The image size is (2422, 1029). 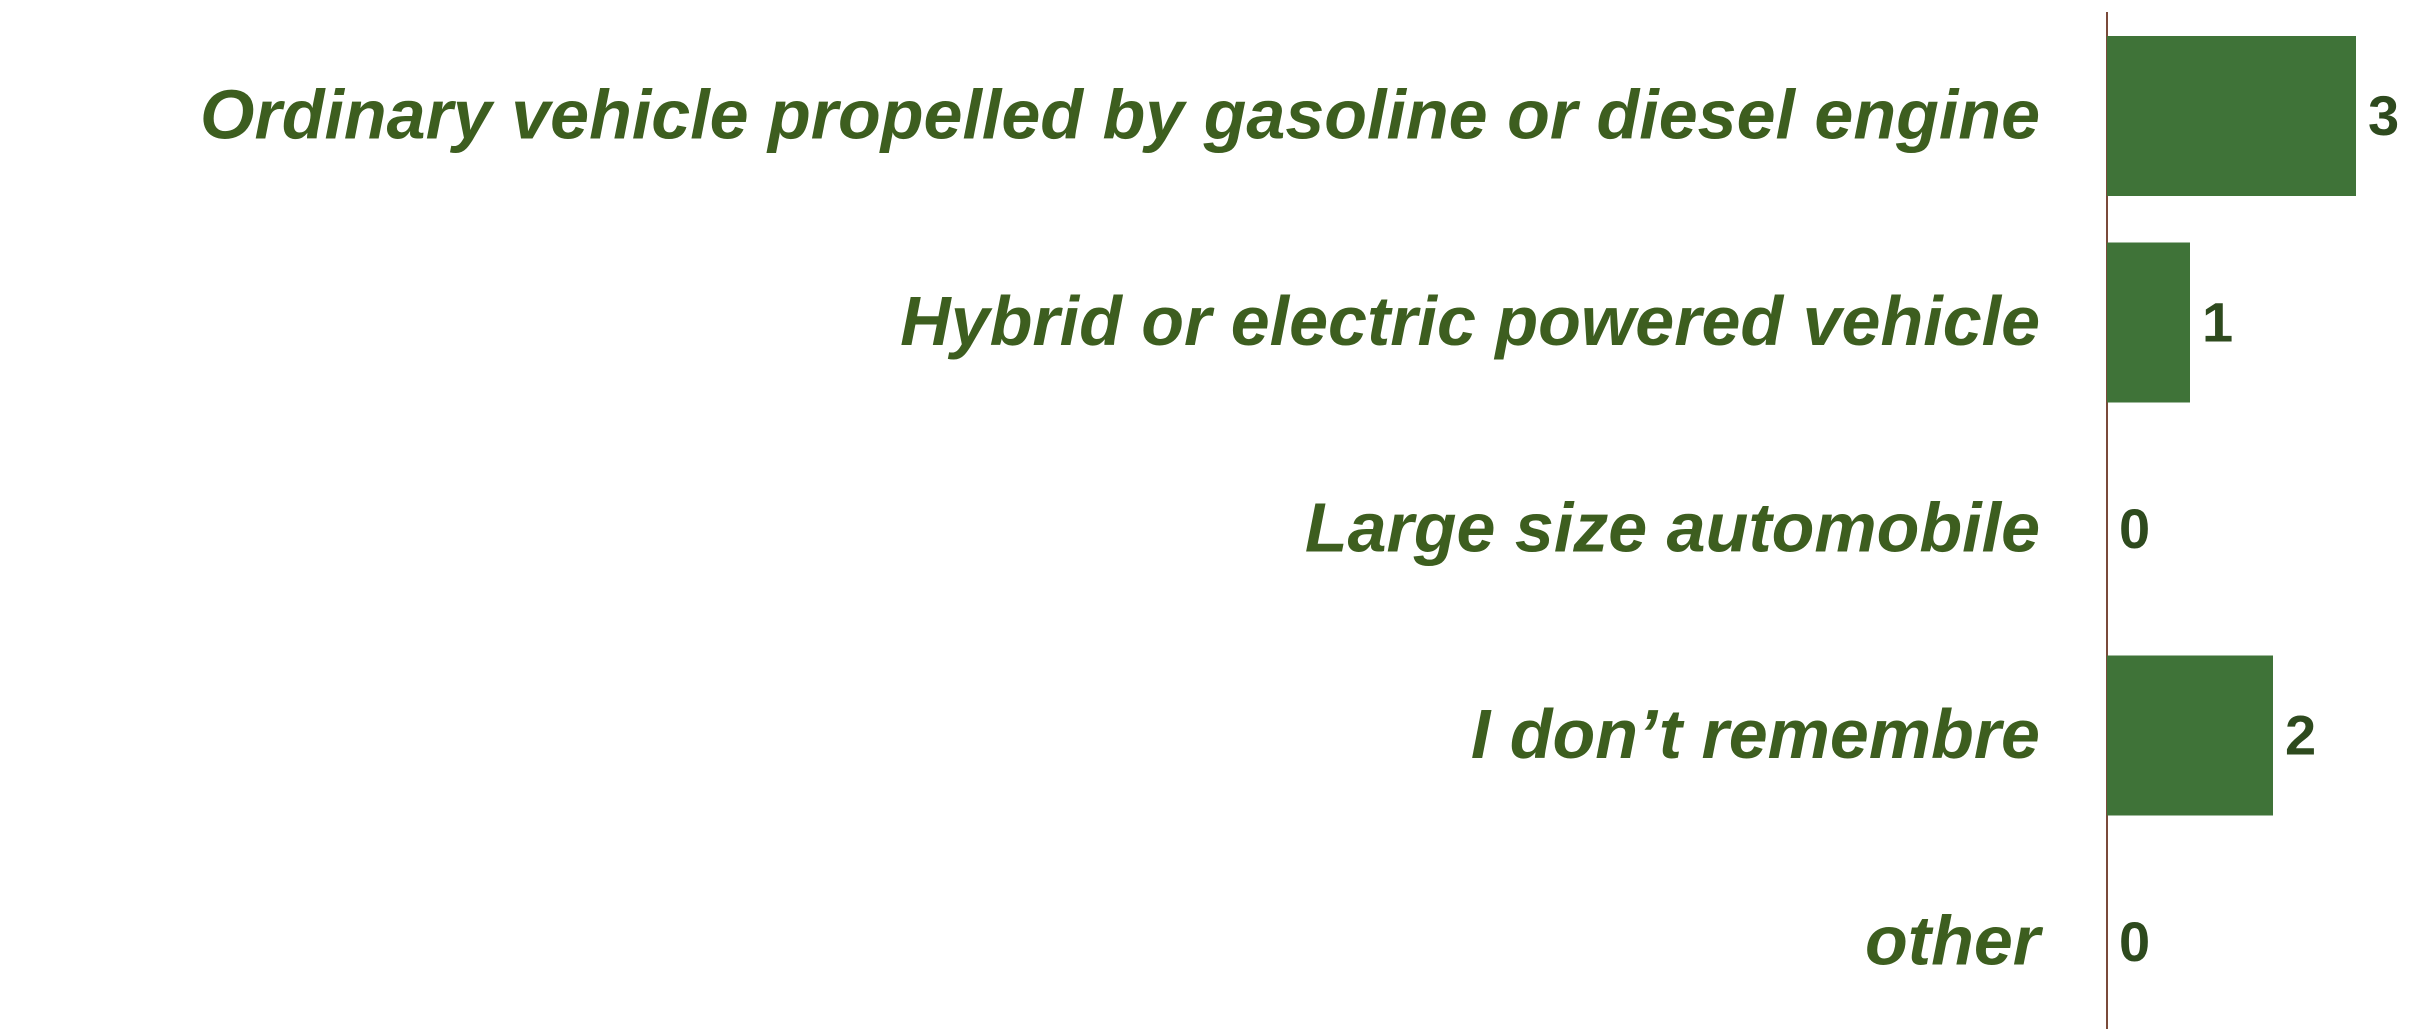 I want to click on category-label: Large size automobile, so click(x=1672, y=527).